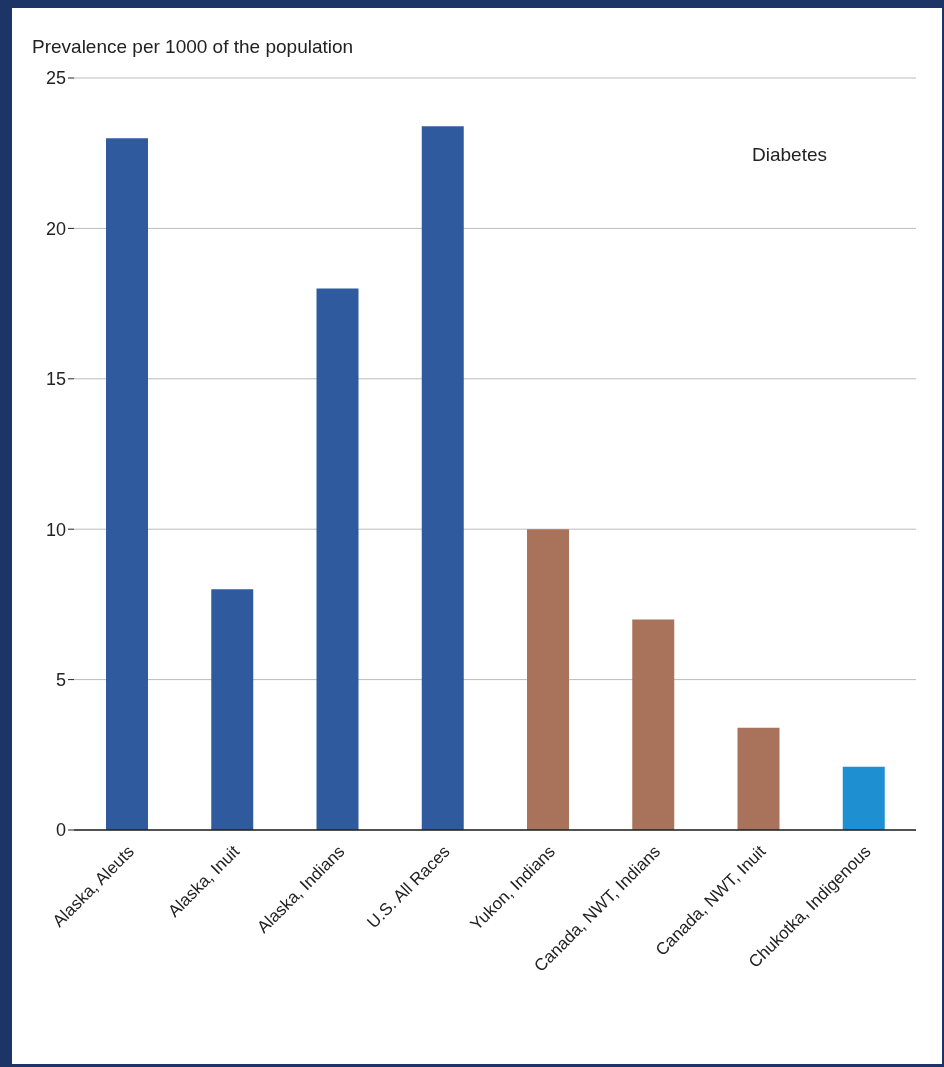 The height and width of the screenshot is (1067, 944). What do you see at coordinates (789, 155) in the screenshot?
I see `annotation: Diabetes` at bounding box center [789, 155].